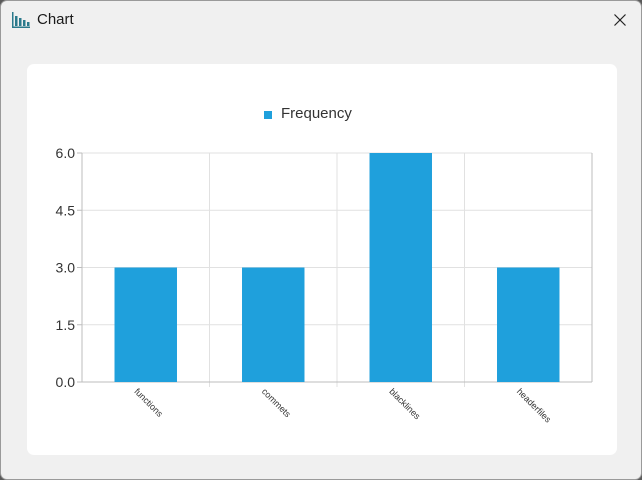 Image resolution: width=642 pixels, height=480 pixels. What do you see at coordinates (66, 382) in the screenshot?
I see `y-tick-label: 0.0` at bounding box center [66, 382].